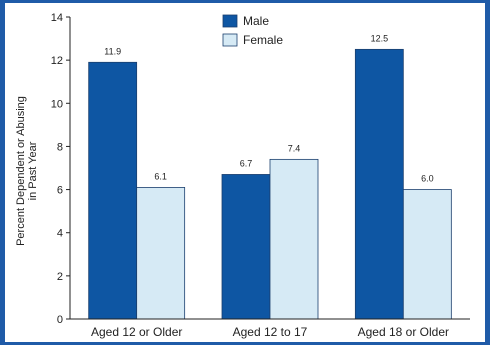 The image size is (490, 345). I want to click on y-tick-label: 14, so click(57, 18).